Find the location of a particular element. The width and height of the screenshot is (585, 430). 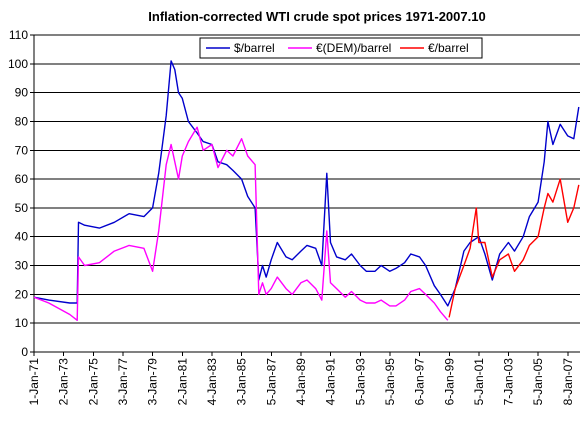

y-tick-label: 20 is located at coordinates (22, 294).